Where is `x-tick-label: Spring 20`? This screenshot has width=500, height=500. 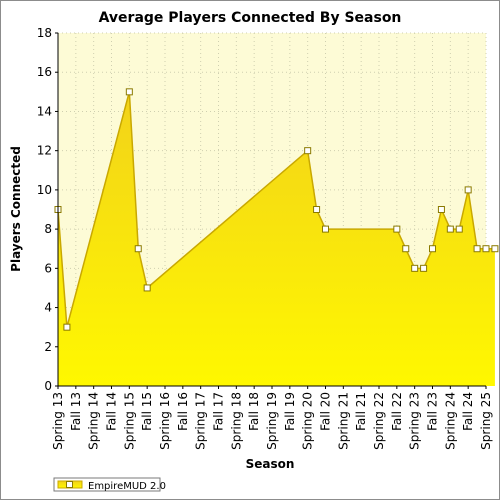 x-tick-label: Spring 20 is located at coordinates (308, 421).